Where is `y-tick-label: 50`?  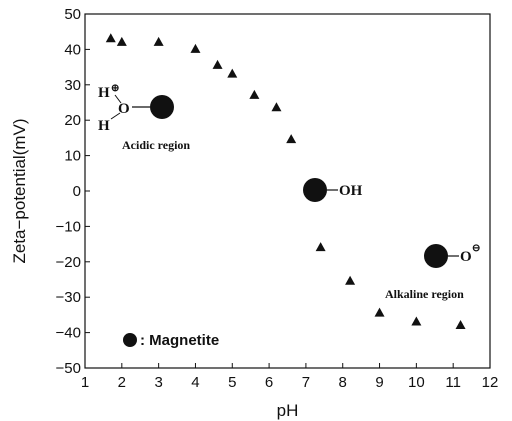 y-tick-label: 50 is located at coordinates (72, 14).